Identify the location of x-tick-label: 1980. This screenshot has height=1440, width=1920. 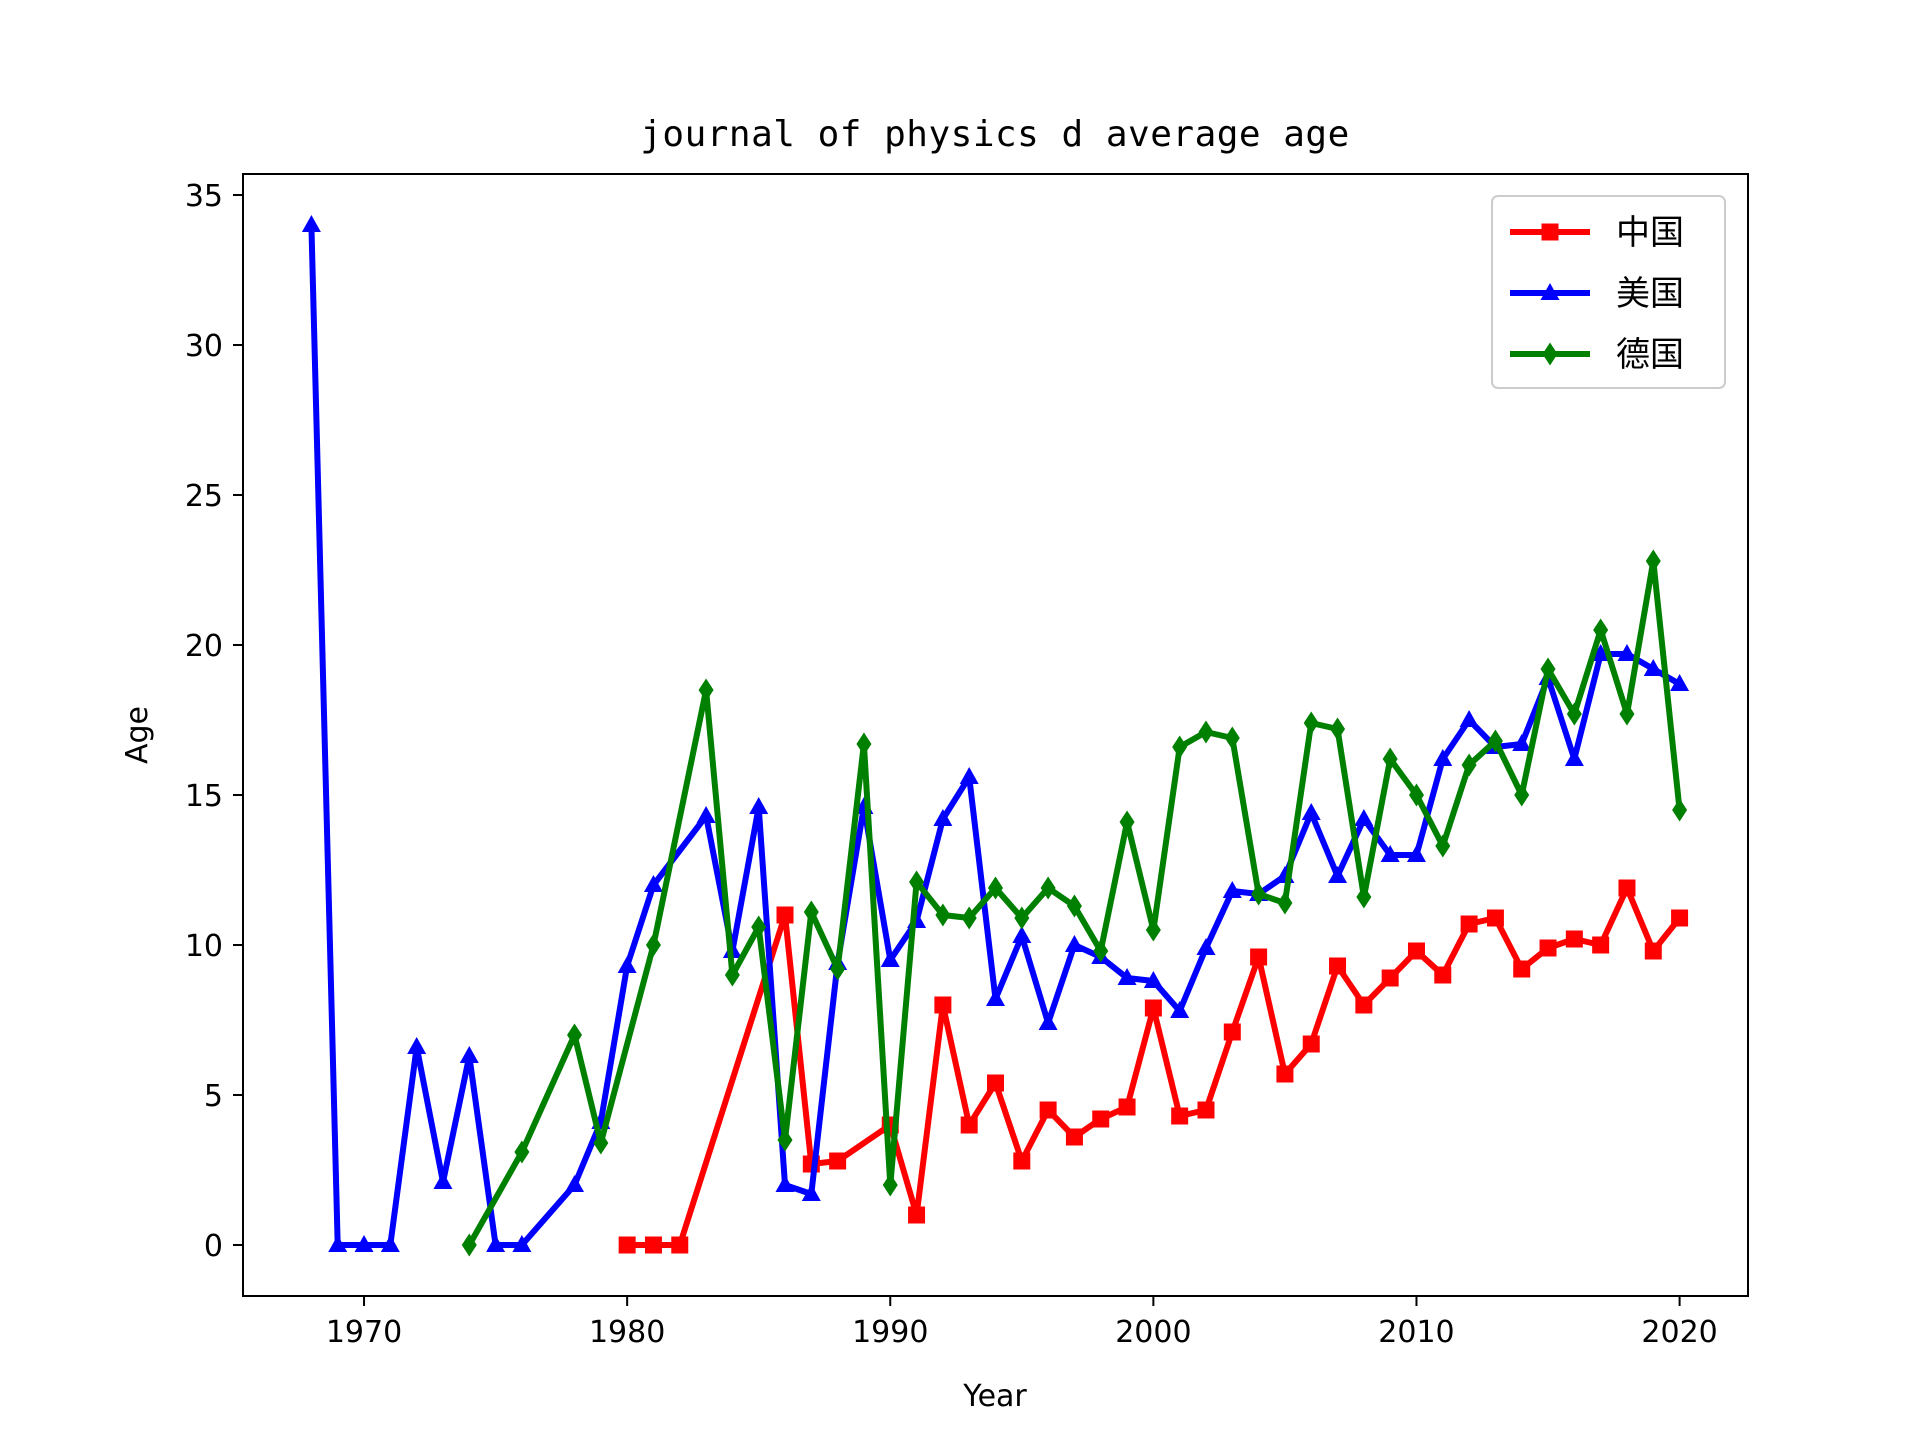
(627, 1332).